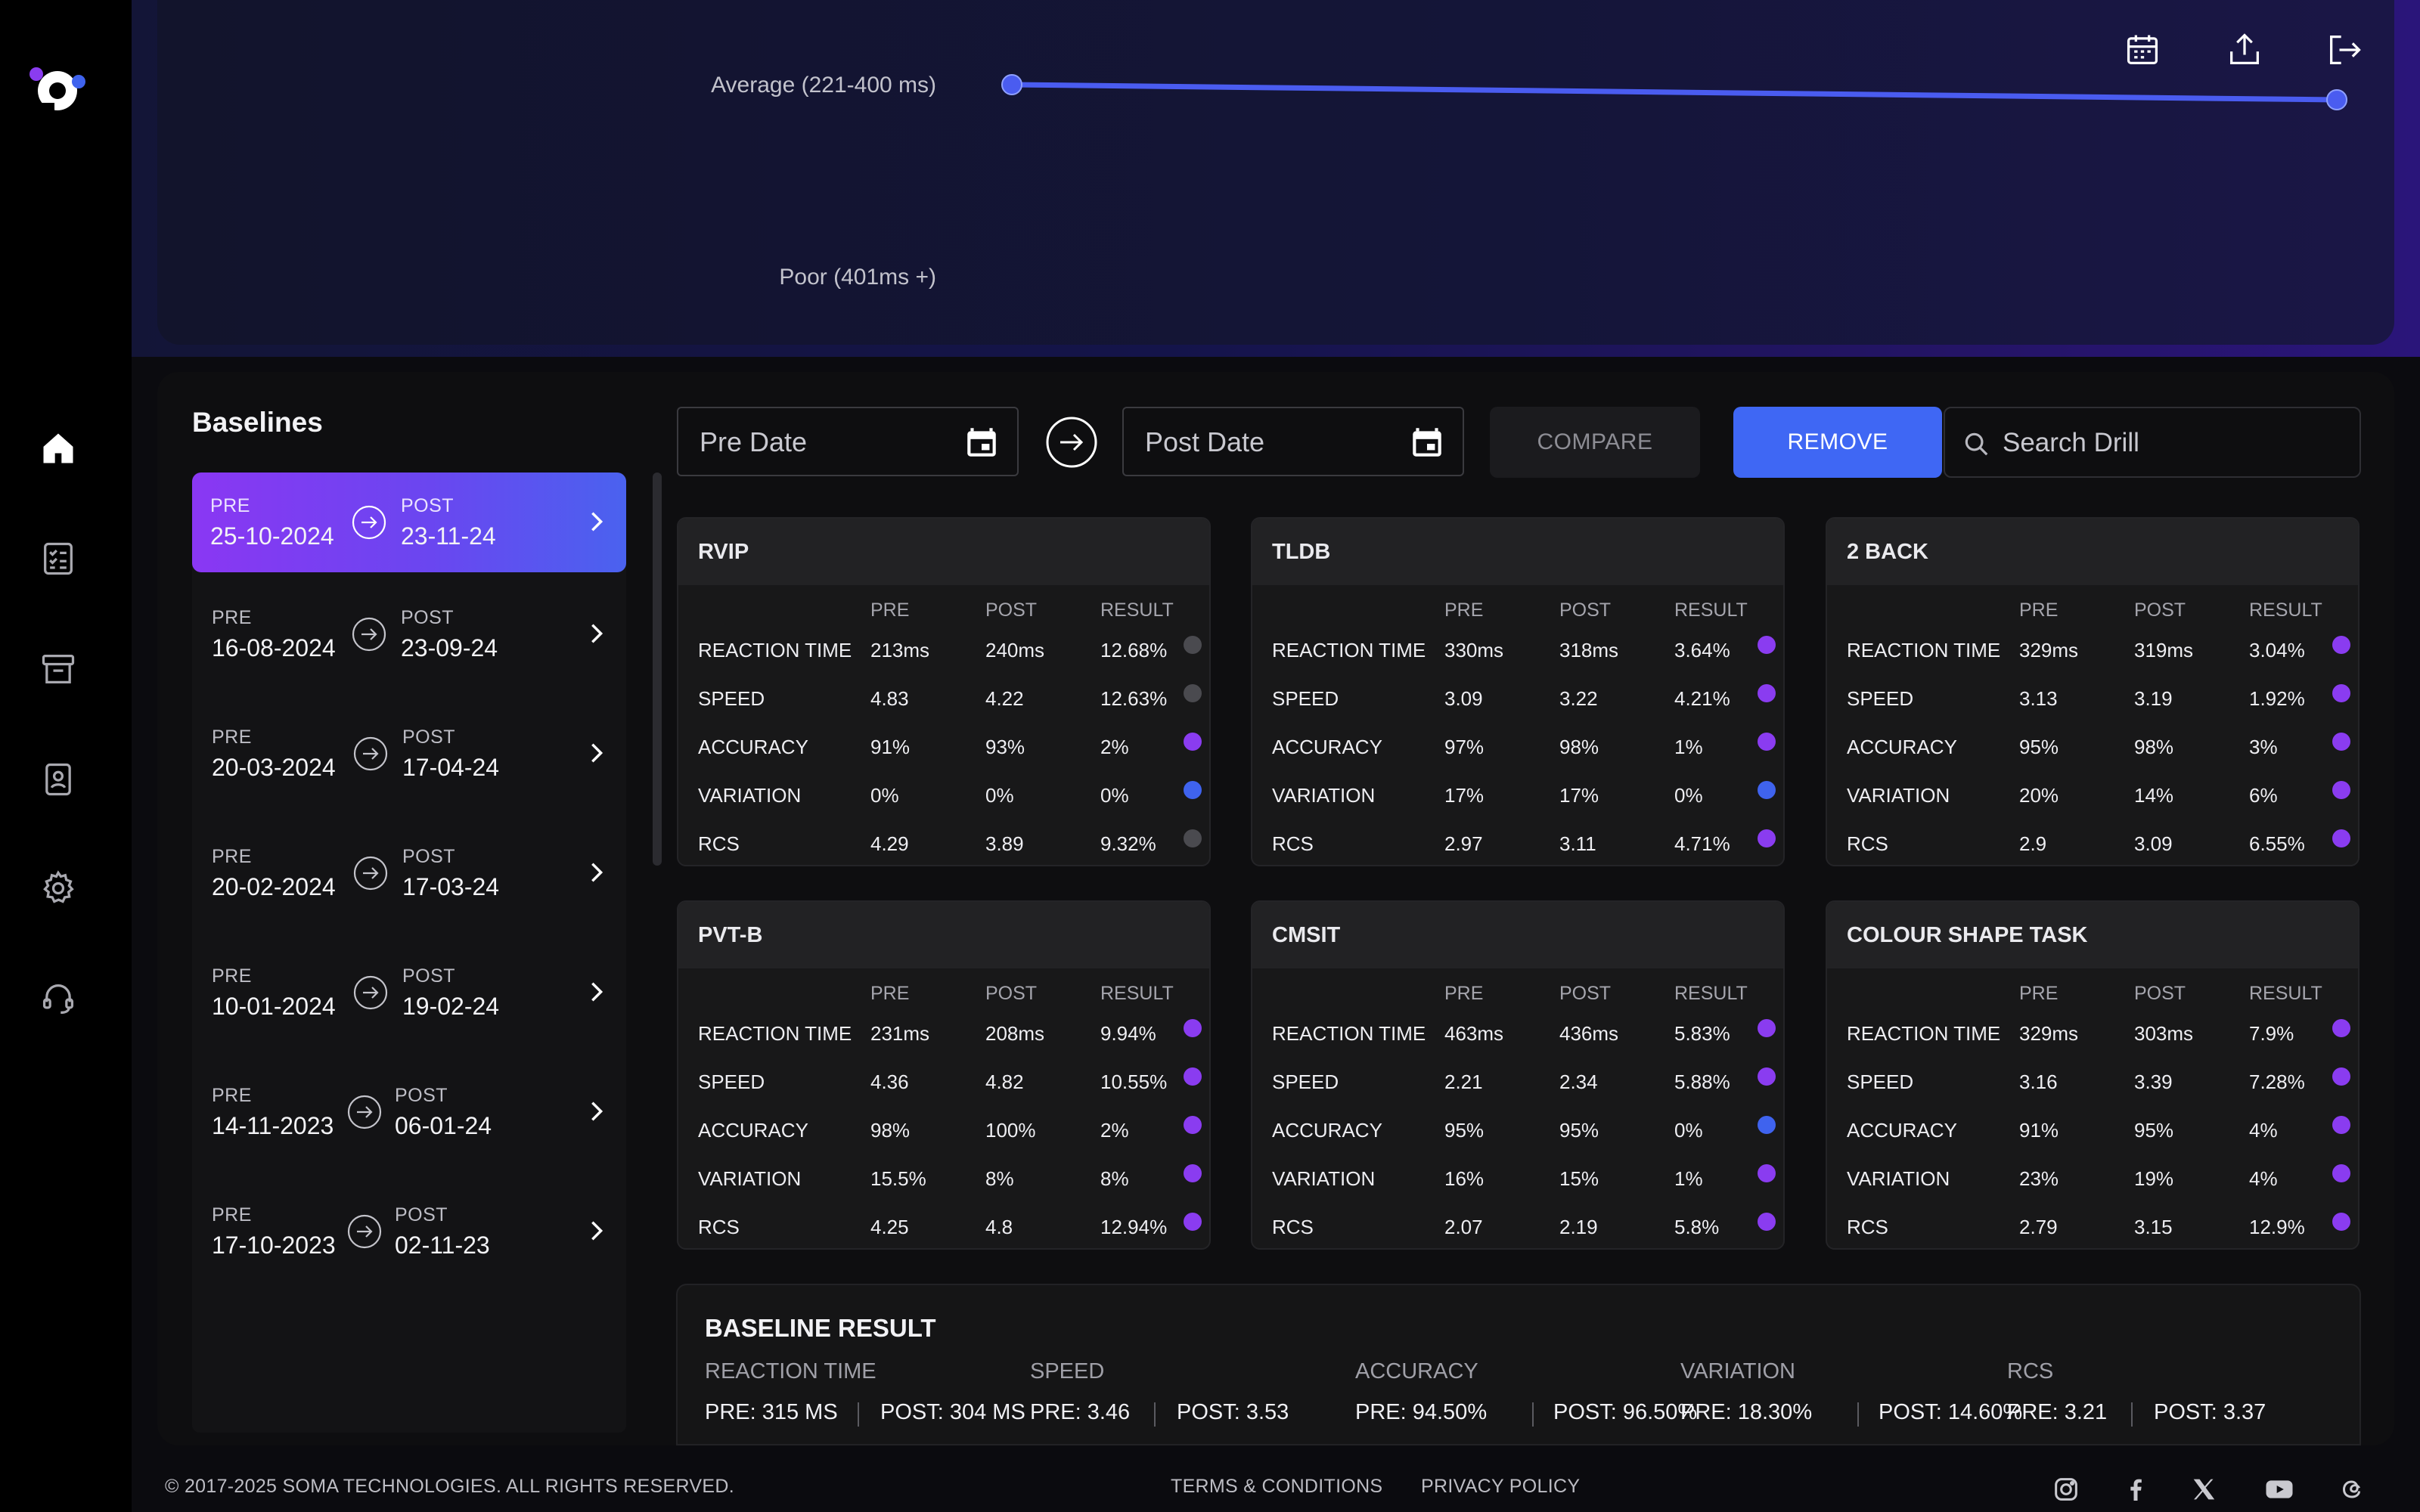 Image resolution: width=2420 pixels, height=1512 pixels. I want to click on nav-archive, so click(59, 669).